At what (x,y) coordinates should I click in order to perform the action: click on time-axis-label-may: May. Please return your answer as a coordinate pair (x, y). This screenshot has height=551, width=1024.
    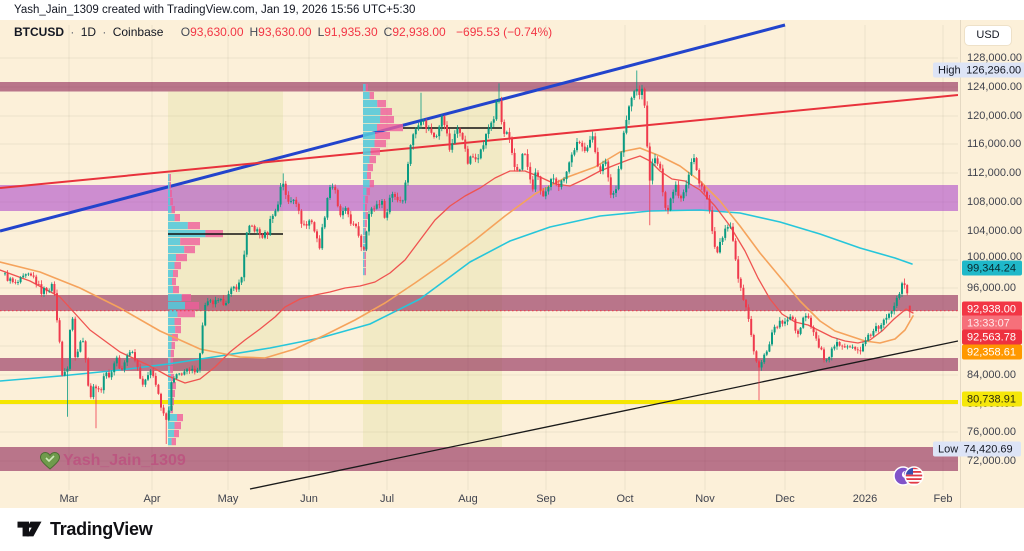
    Looking at the image, I should click on (228, 499).